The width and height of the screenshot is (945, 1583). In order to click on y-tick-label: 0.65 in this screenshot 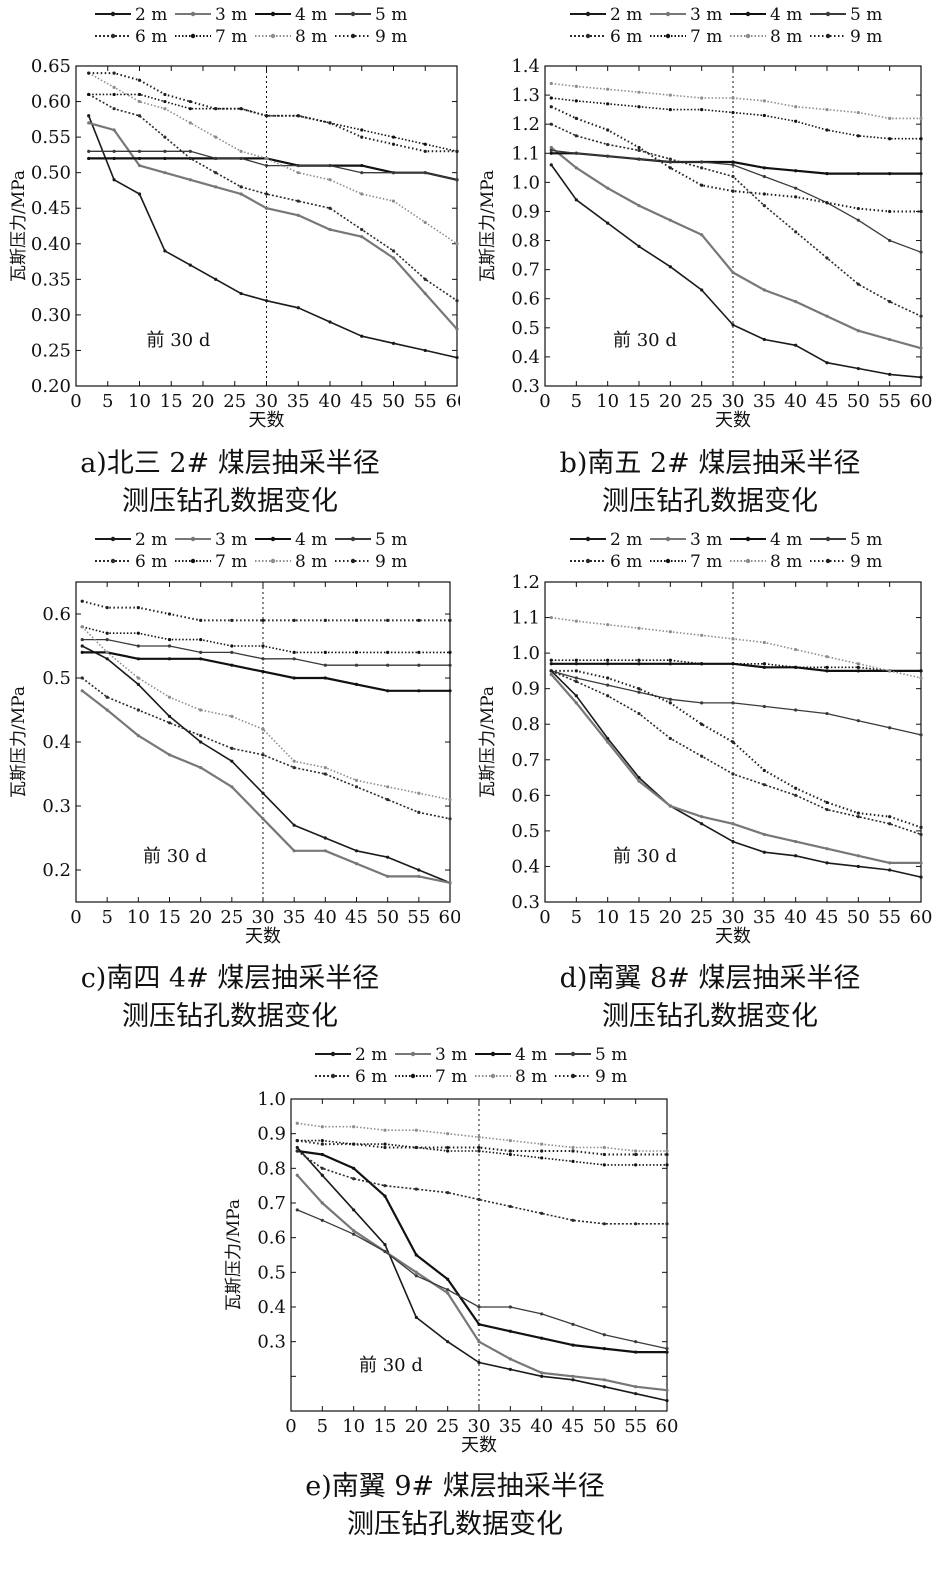, I will do `click(51, 66)`.